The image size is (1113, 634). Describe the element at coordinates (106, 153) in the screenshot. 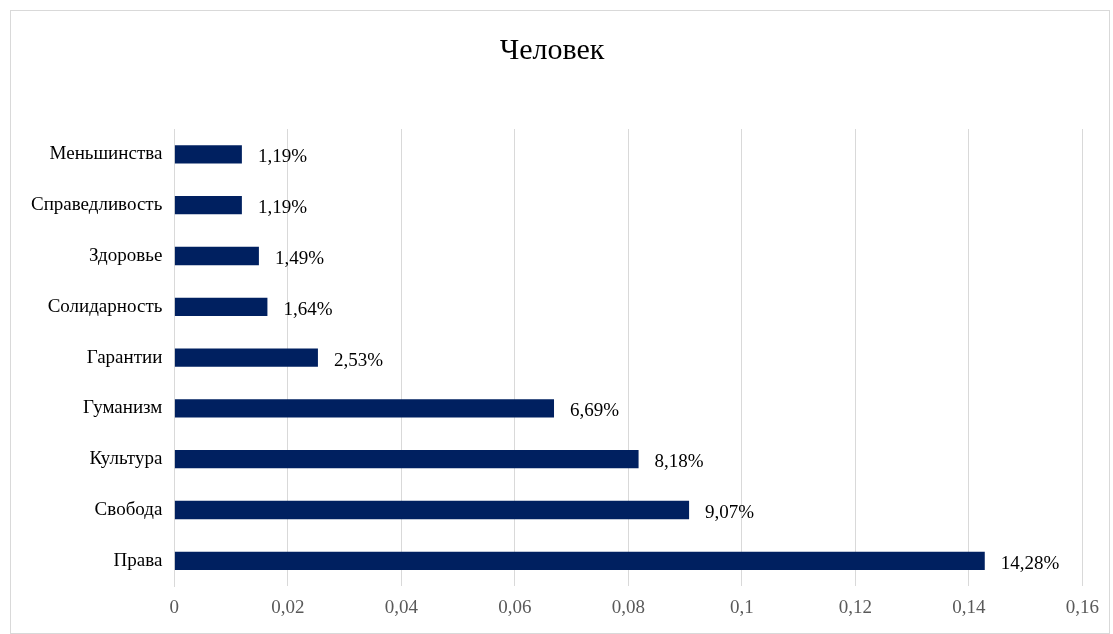

I see `y-tick-label: Меньшинства` at that location.